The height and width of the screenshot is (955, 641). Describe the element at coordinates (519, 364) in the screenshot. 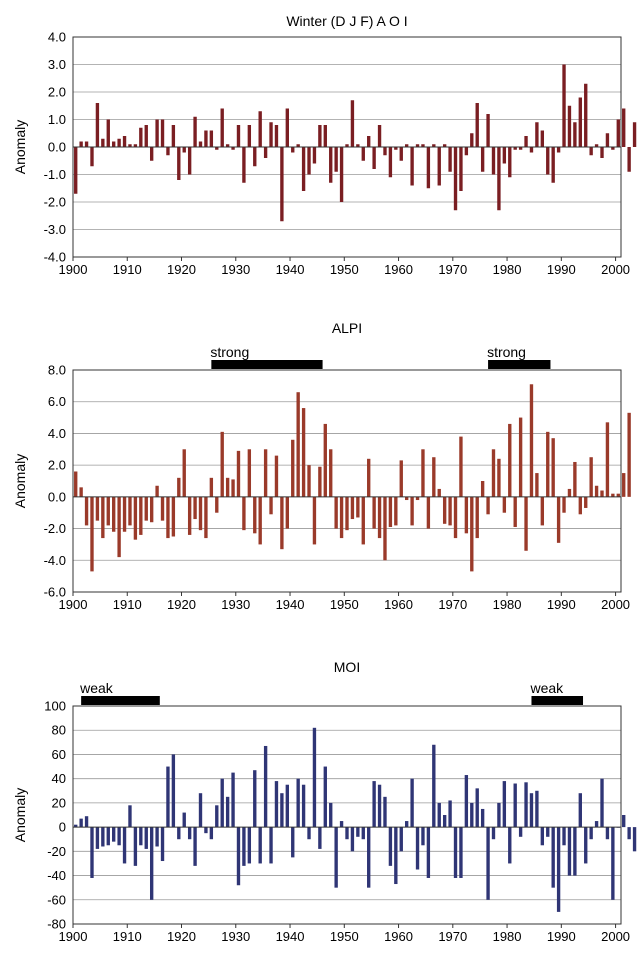

I see `period-band` at that location.